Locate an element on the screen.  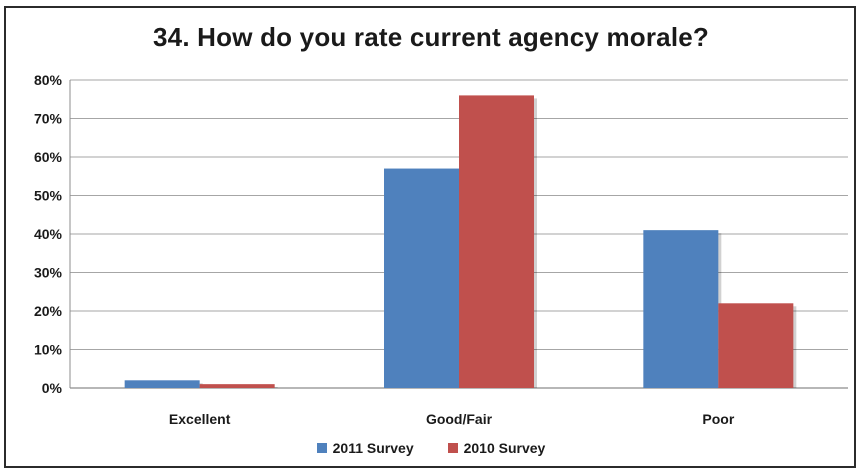
legend: 2011 Survey 2010 Survey is located at coordinates (431, 448).